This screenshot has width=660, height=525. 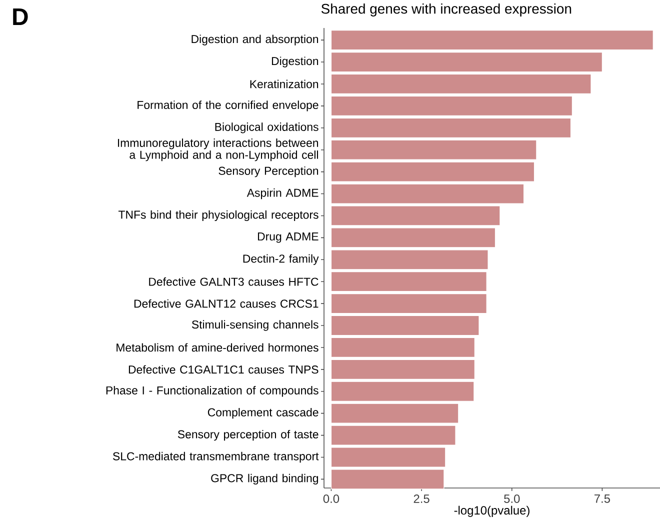 What do you see at coordinates (216, 457) in the screenshot?
I see `y-tick-label: SLC-mediated transmembrane transport` at bounding box center [216, 457].